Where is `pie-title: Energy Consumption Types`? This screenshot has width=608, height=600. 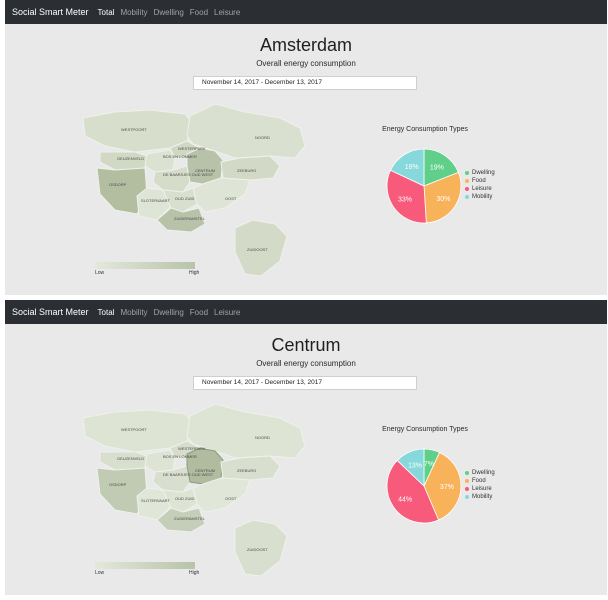
pie-title: Energy Consumption Types is located at coordinates (425, 429).